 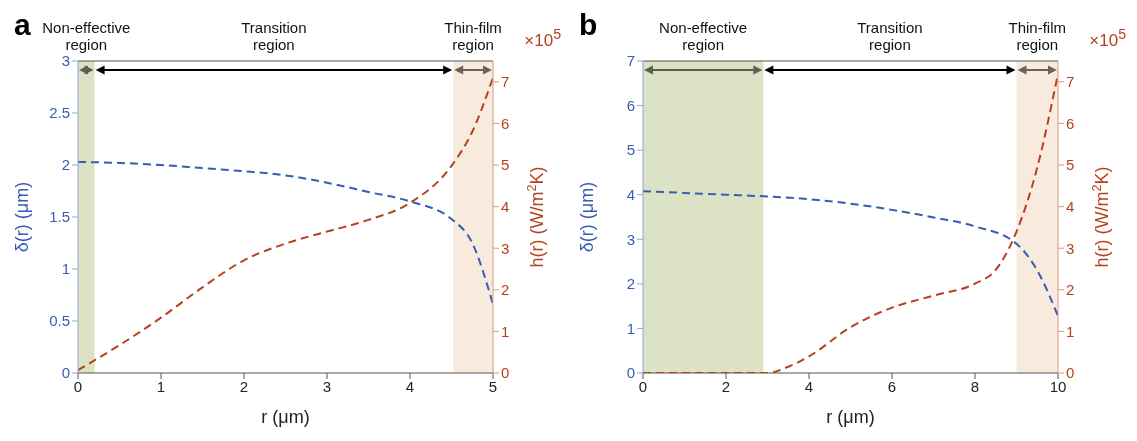 I want to click on y-tick-label: 4, so click(x=630, y=195).